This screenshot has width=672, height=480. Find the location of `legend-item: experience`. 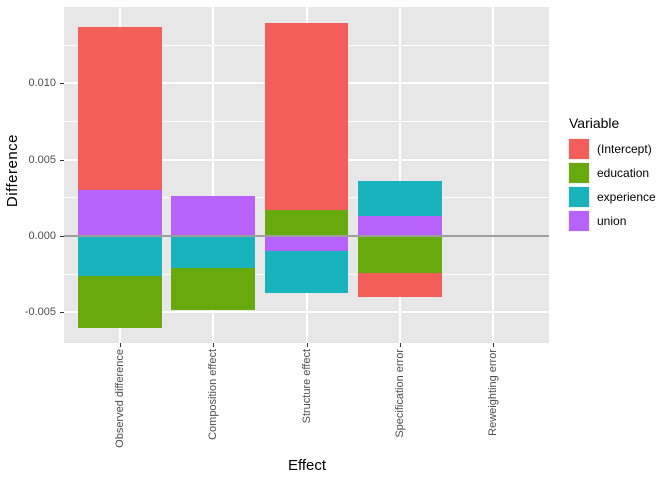

legend-item: experience is located at coordinates (612, 197).